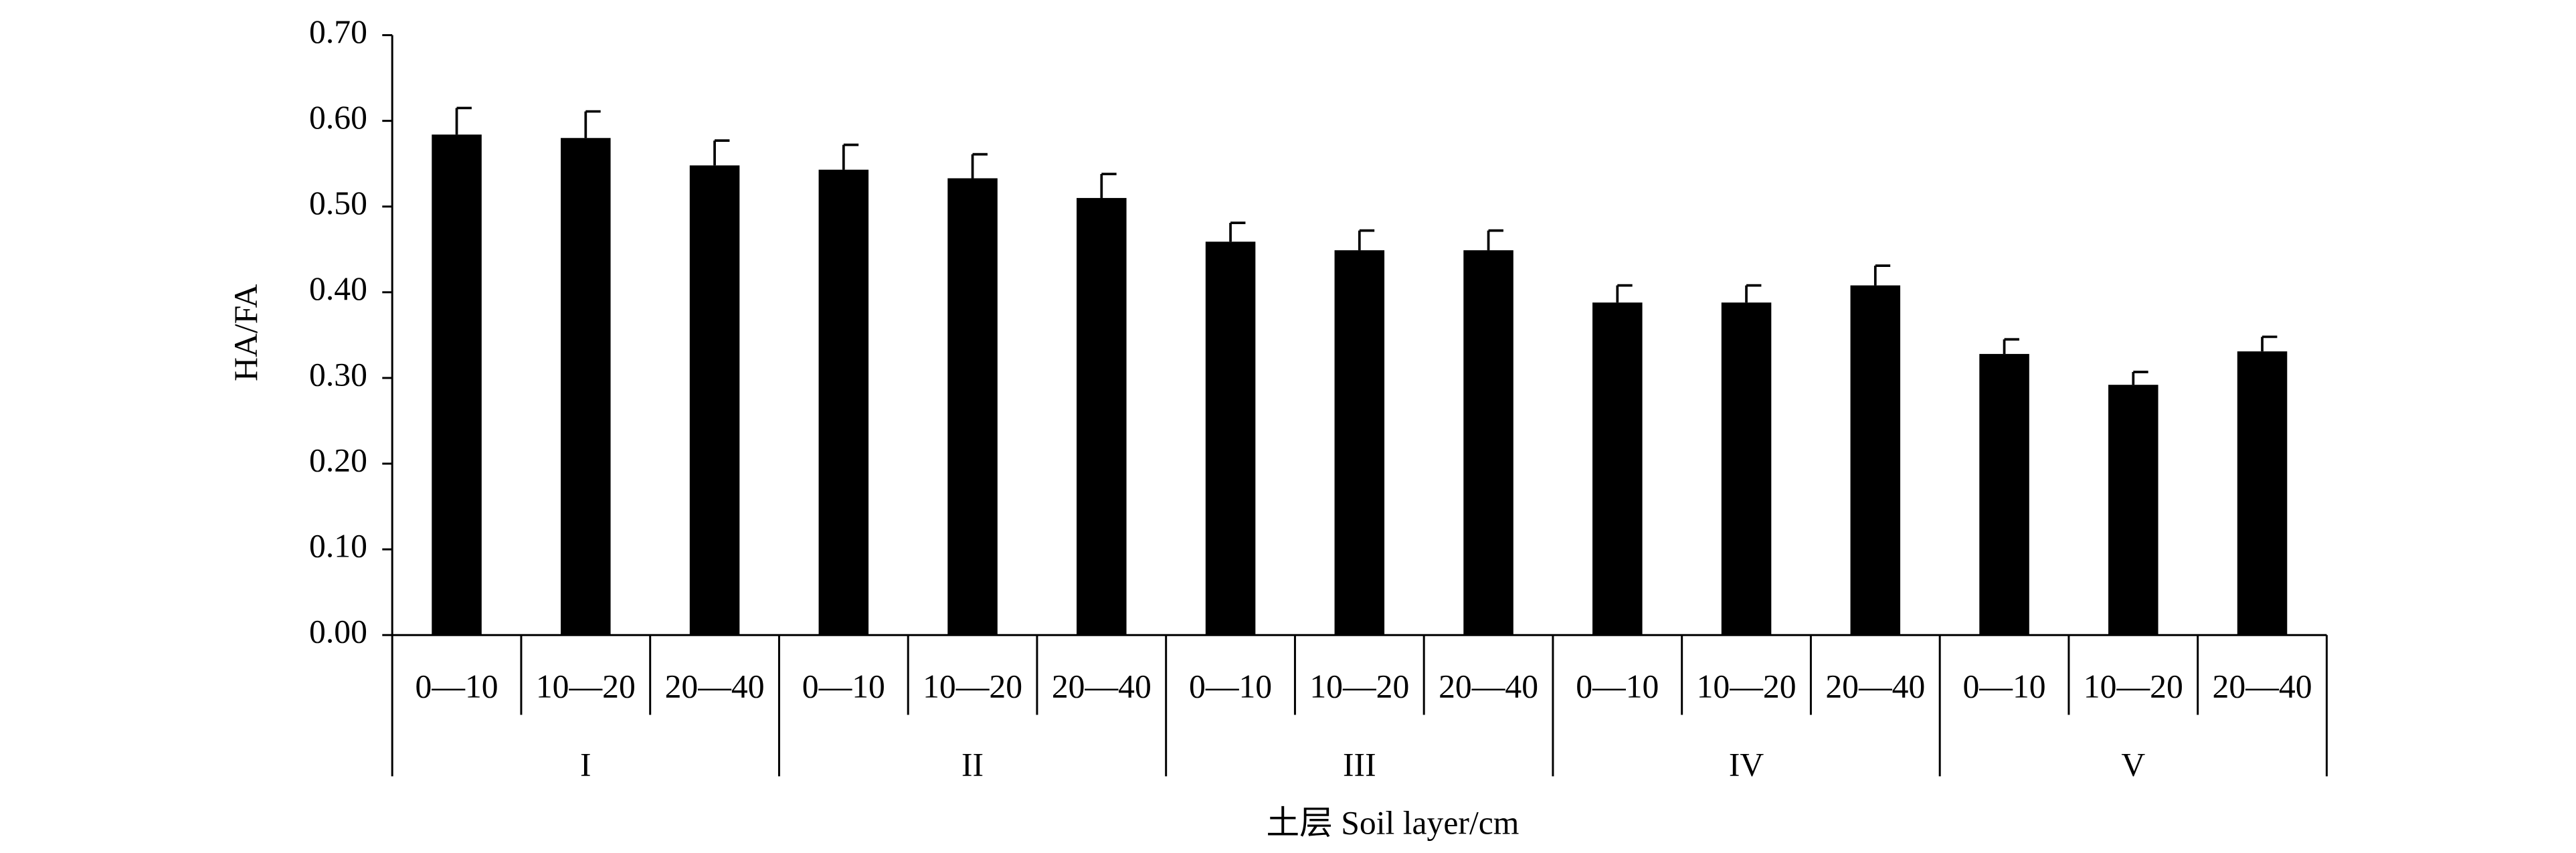  Describe the element at coordinates (338, 460) in the screenshot. I see `y-tick-label: 0.20` at that location.